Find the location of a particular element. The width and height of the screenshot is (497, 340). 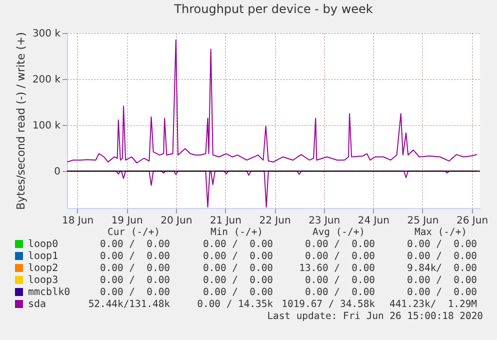

legend-label: loop2 is located at coordinates (43, 268).